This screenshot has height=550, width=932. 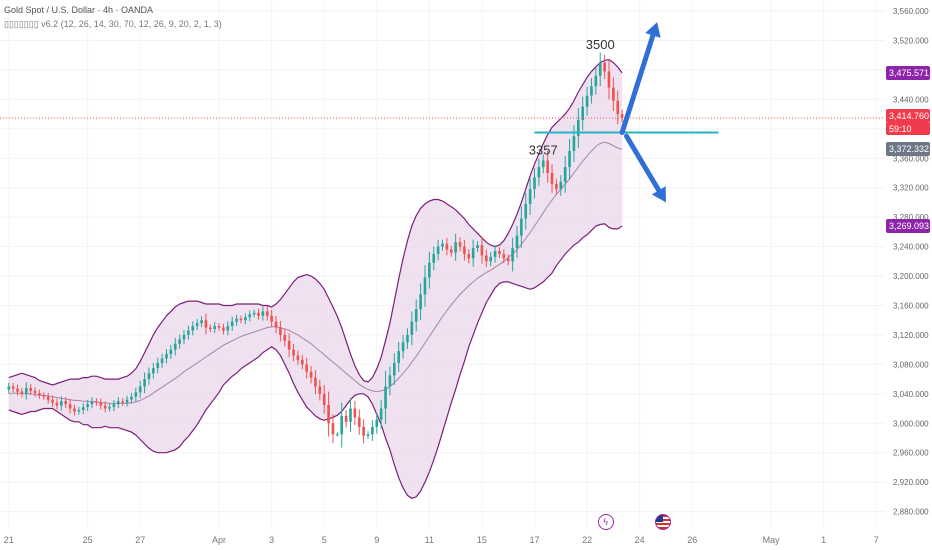 I want to click on basis-price-tag: 3,372.332, so click(x=908, y=149).